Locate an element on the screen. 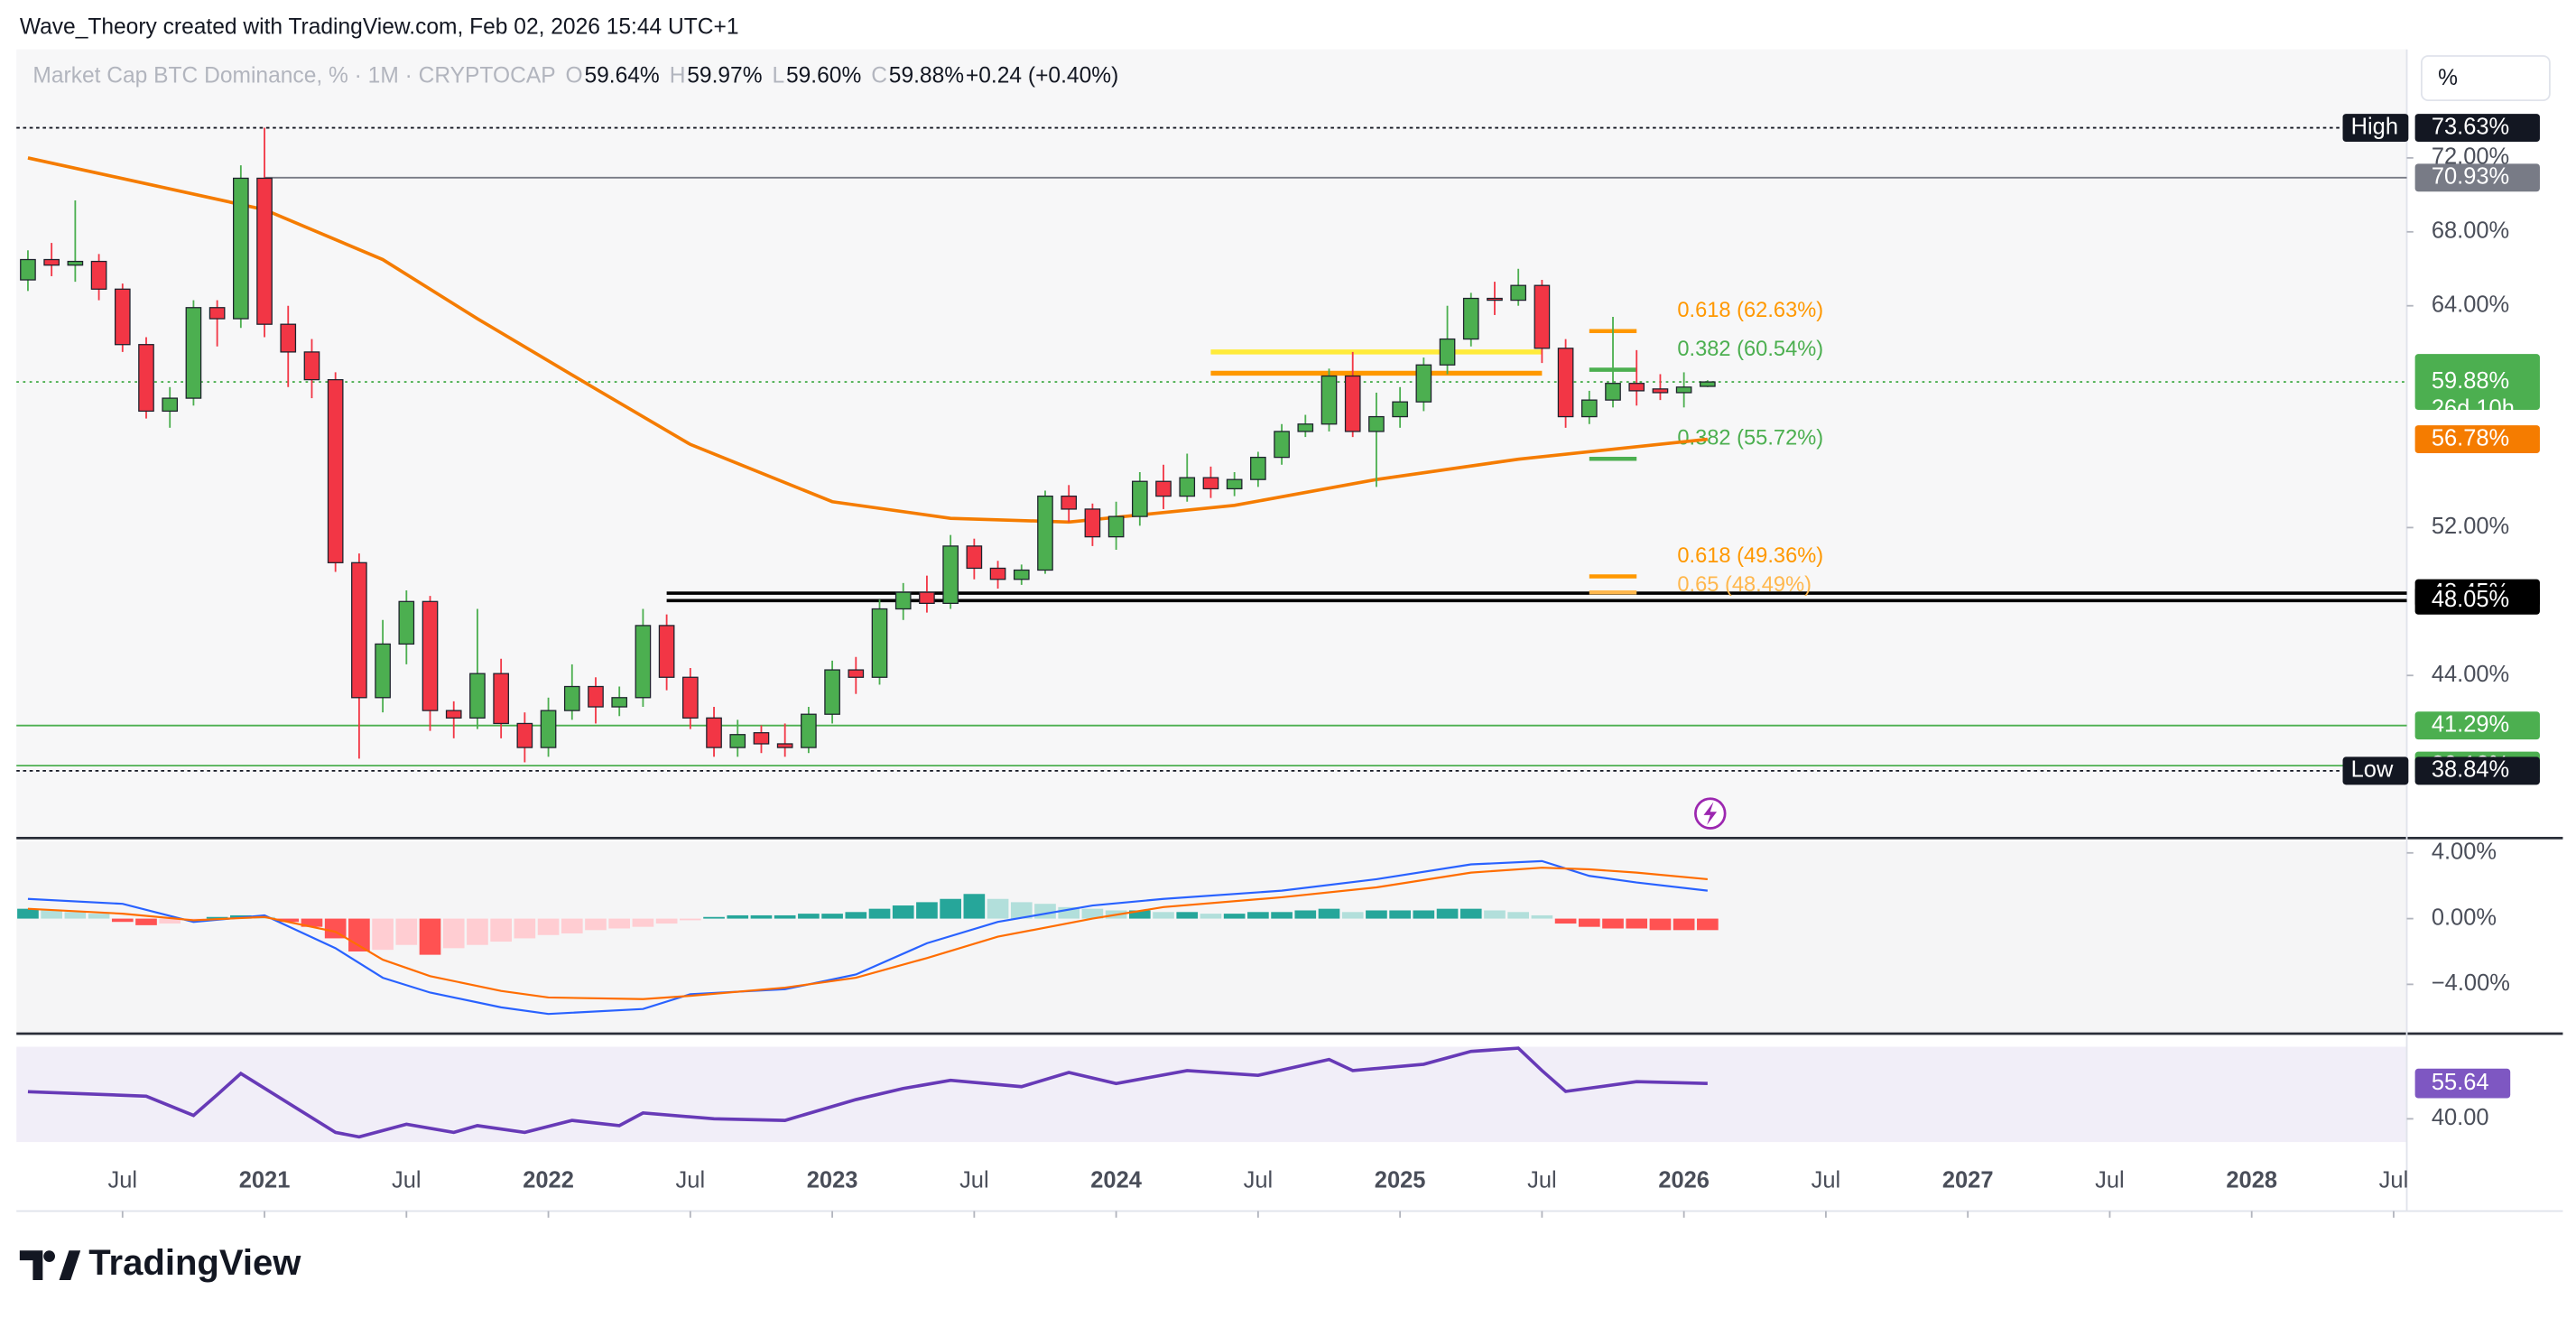 The height and width of the screenshot is (1318, 2576). level-tag-bg is located at coordinates (2375, 771).